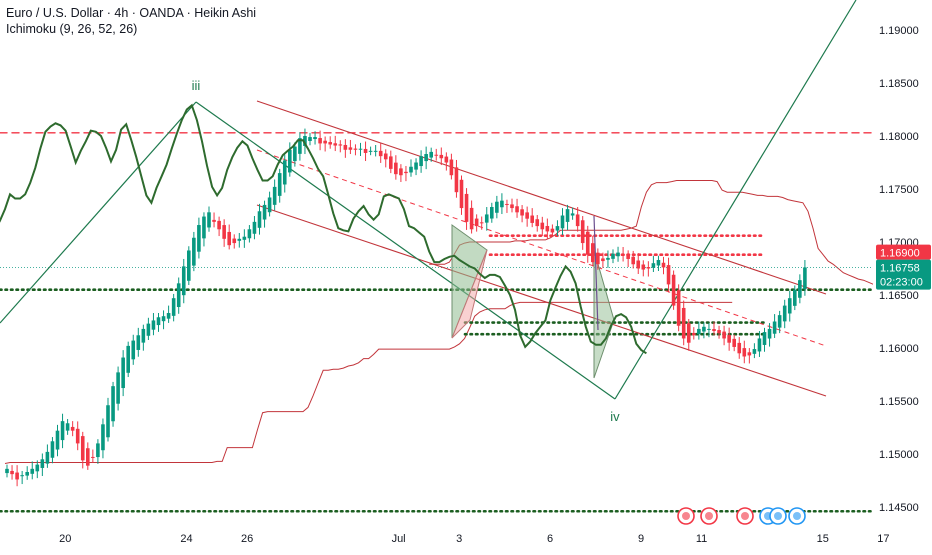 The width and height of the screenshot is (932, 555). What do you see at coordinates (72, 29) in the screenshot?
I see `indicator-legend: Ichimoku (9, 26, 52, 26)` at bounding box center [72, 29].